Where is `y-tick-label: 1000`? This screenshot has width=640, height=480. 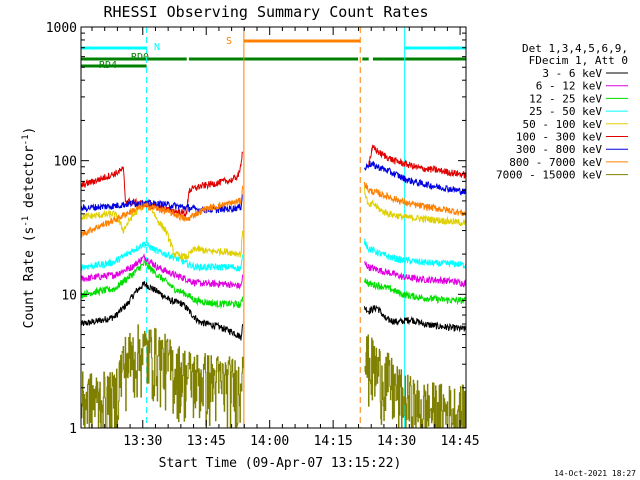
y-tick-label: 1000 is located at coordinates (61, 28).